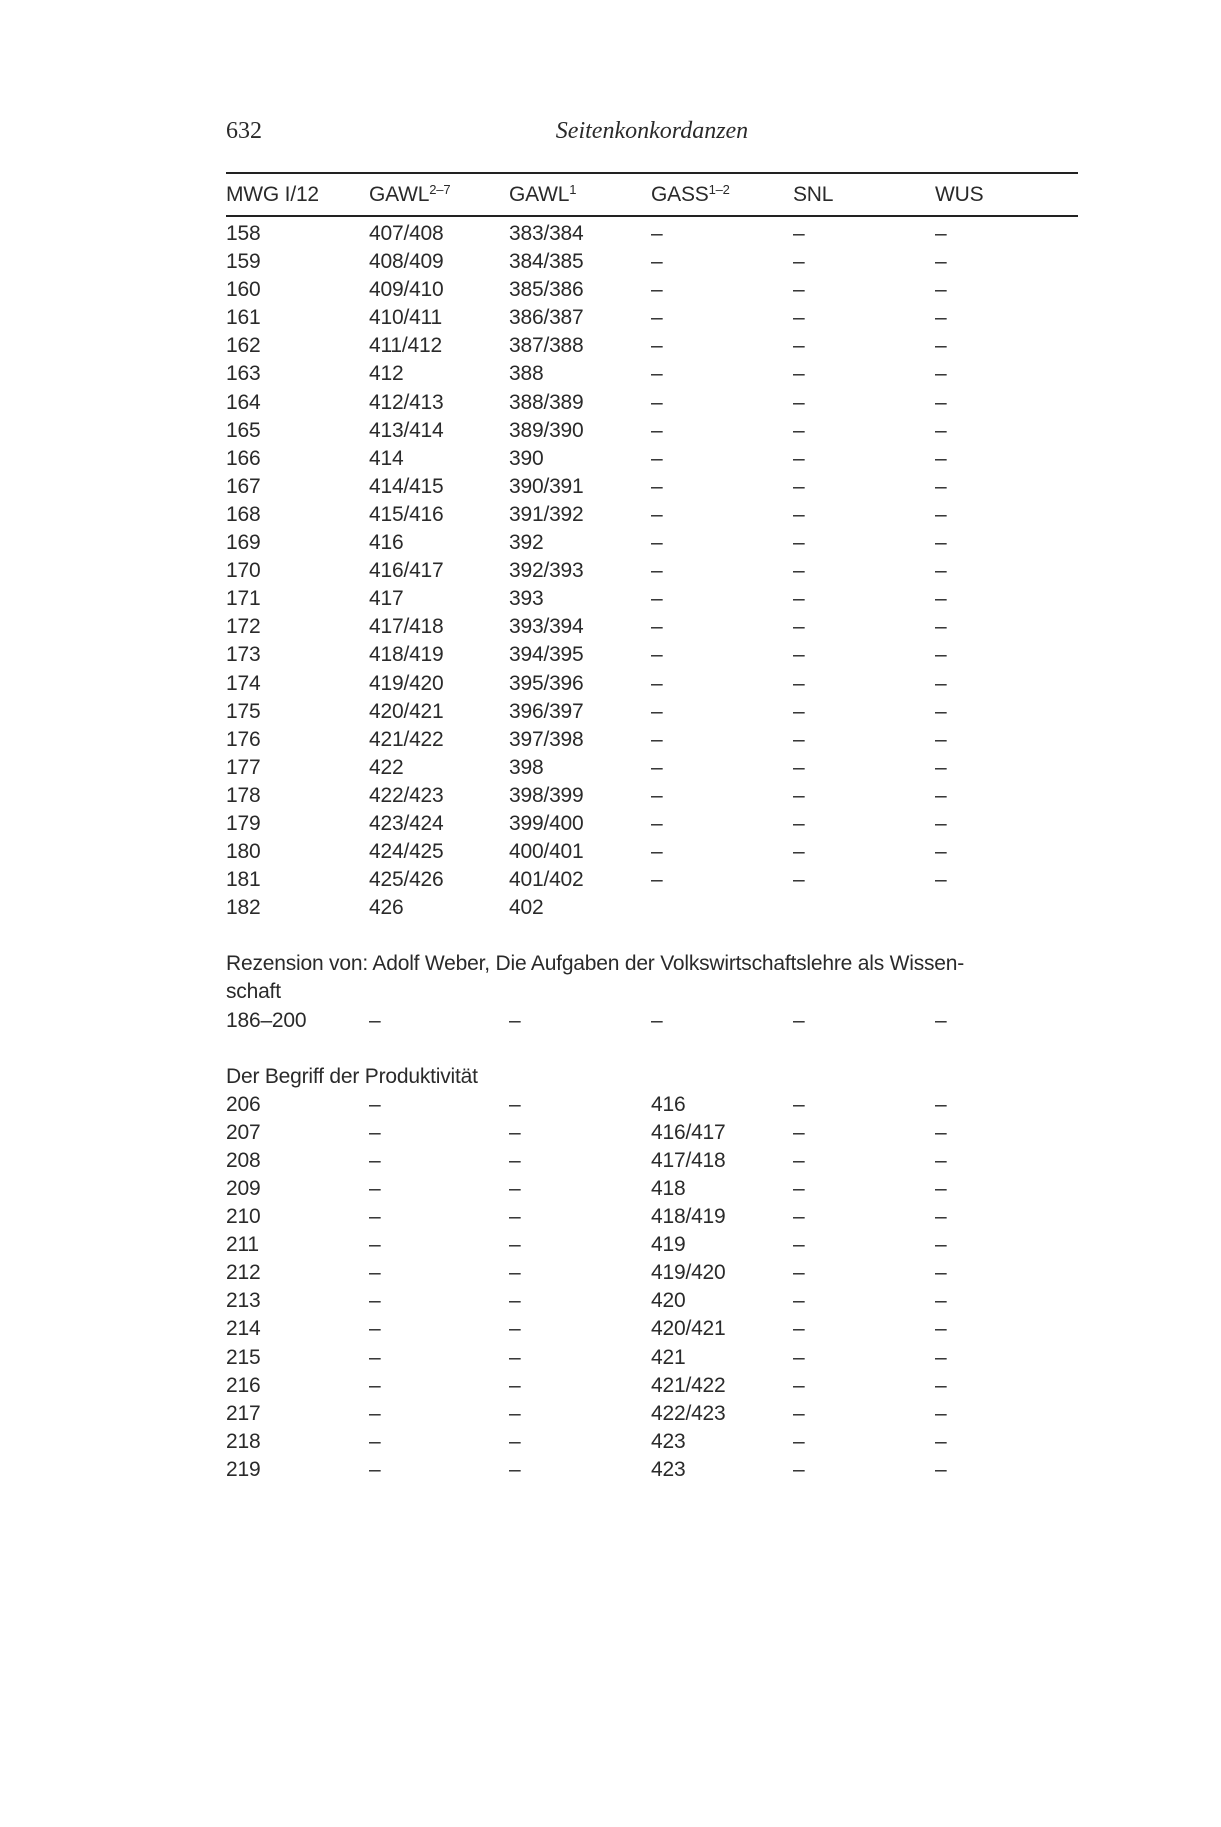  What do you see at coordinates (546, 852) in the screenshot?
I see `table-cell: 400/401` at bounding box center [546, 852].